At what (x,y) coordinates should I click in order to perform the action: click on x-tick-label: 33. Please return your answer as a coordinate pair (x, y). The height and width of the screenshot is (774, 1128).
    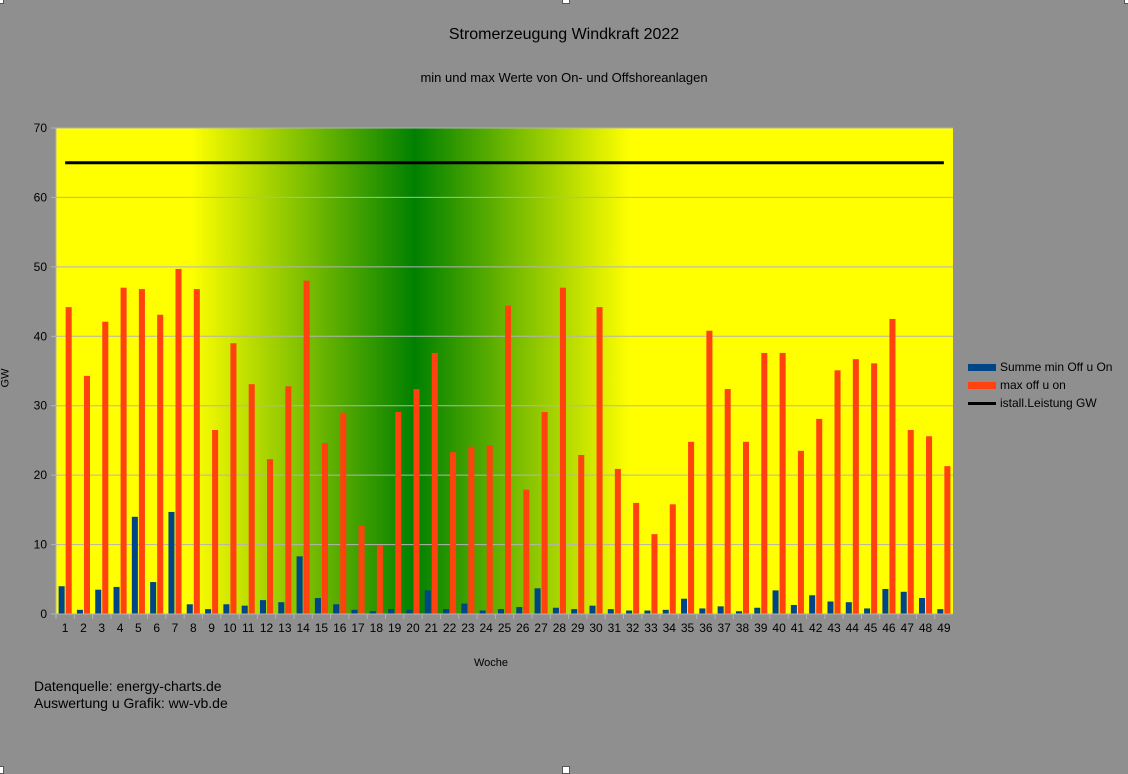
    Looking at the image, I should click on (651, 628).